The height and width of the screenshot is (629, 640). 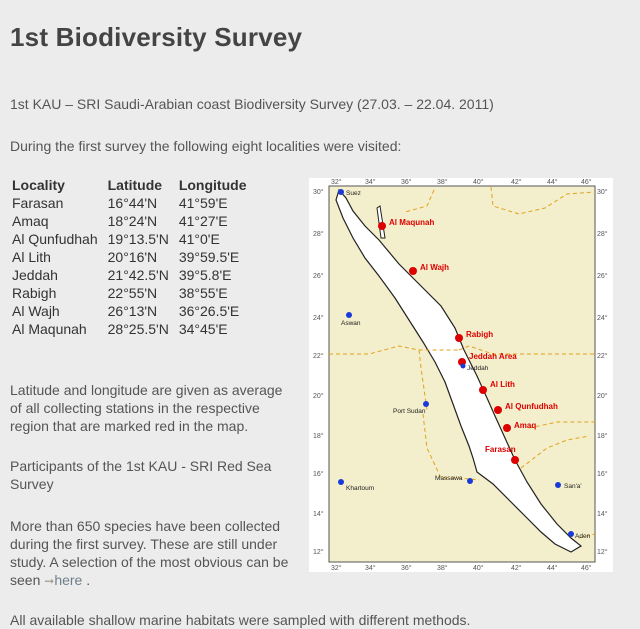 I want to click on cell-locality: Al Qunfudhah, so click(x=55, y=239).